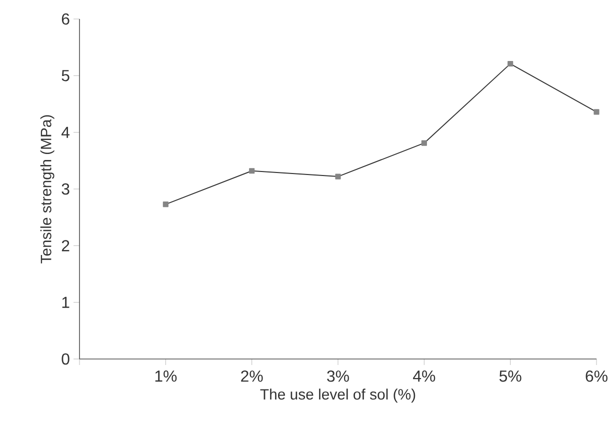 The height and width of the screenshot is (432, 614). I want to click on x-tick-label: 5%, so click(510, 376).